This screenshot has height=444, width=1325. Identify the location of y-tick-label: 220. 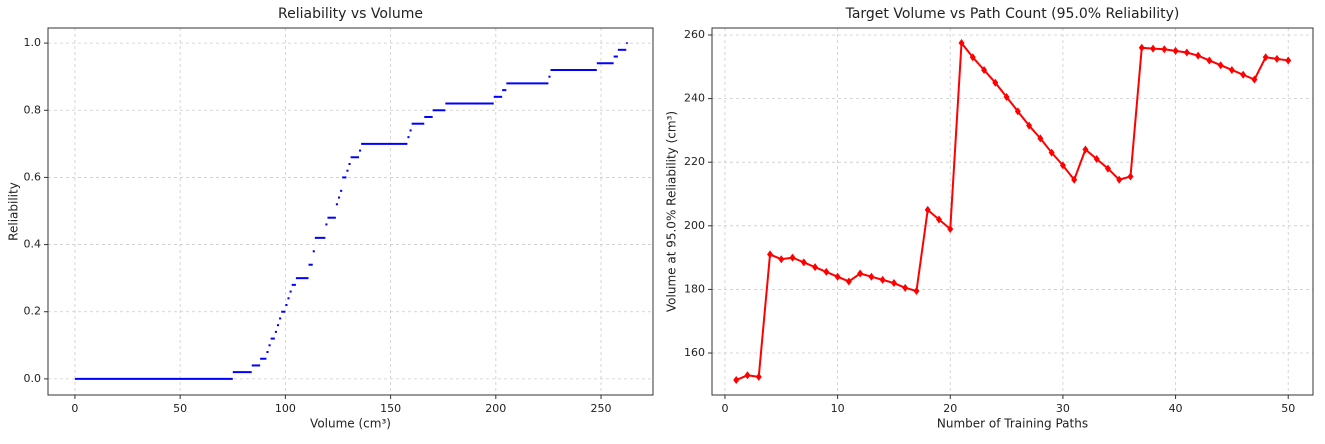
(694, 161).